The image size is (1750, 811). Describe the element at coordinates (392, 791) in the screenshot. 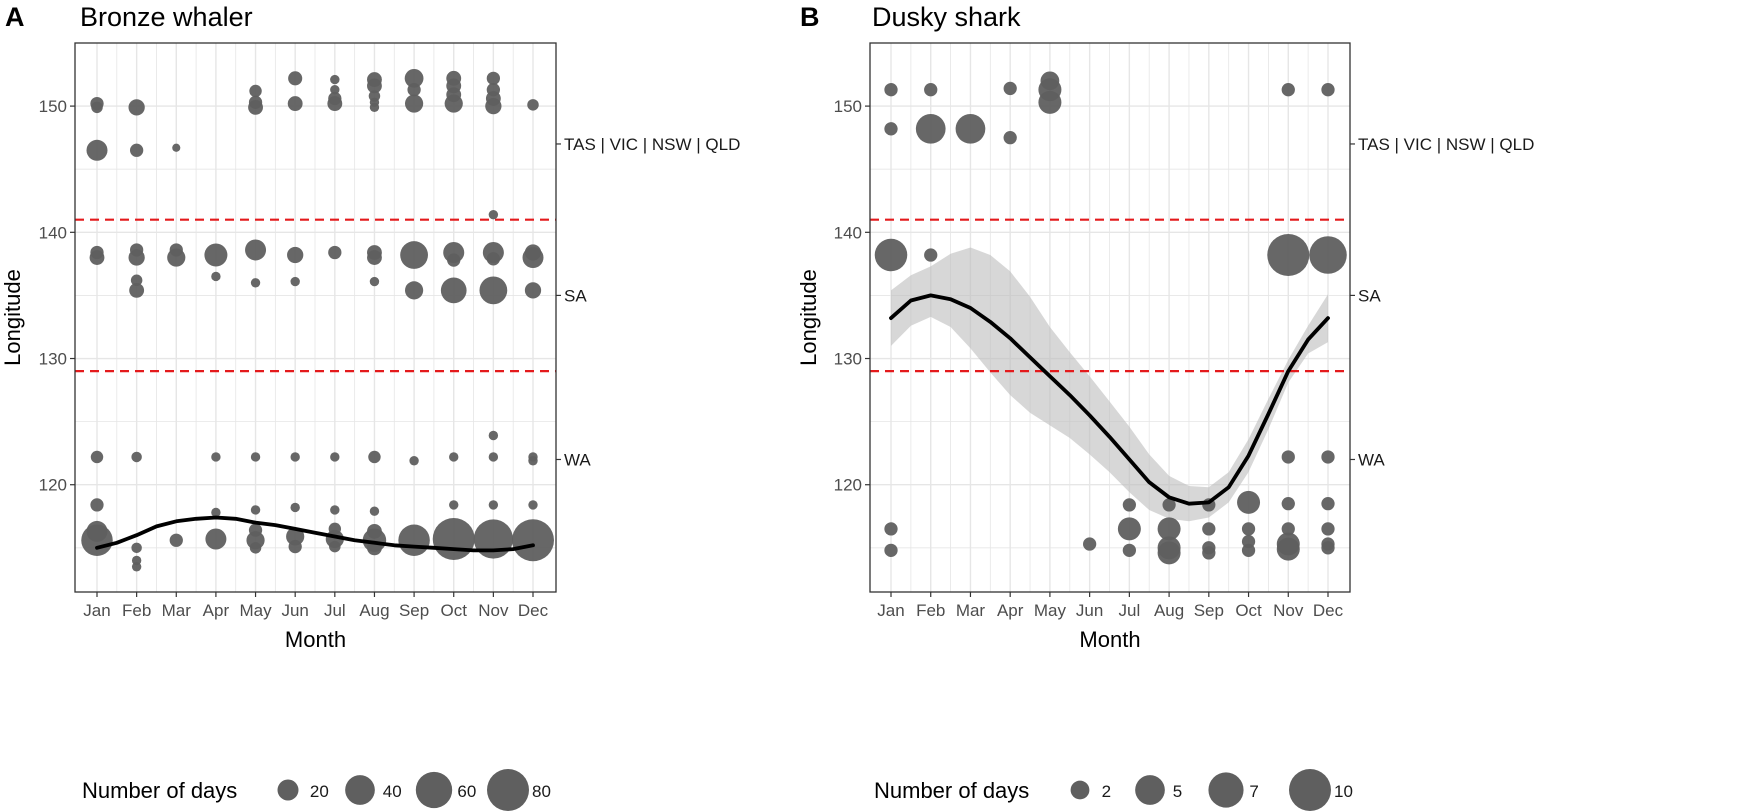

I see `legend-label: 40` at that location.